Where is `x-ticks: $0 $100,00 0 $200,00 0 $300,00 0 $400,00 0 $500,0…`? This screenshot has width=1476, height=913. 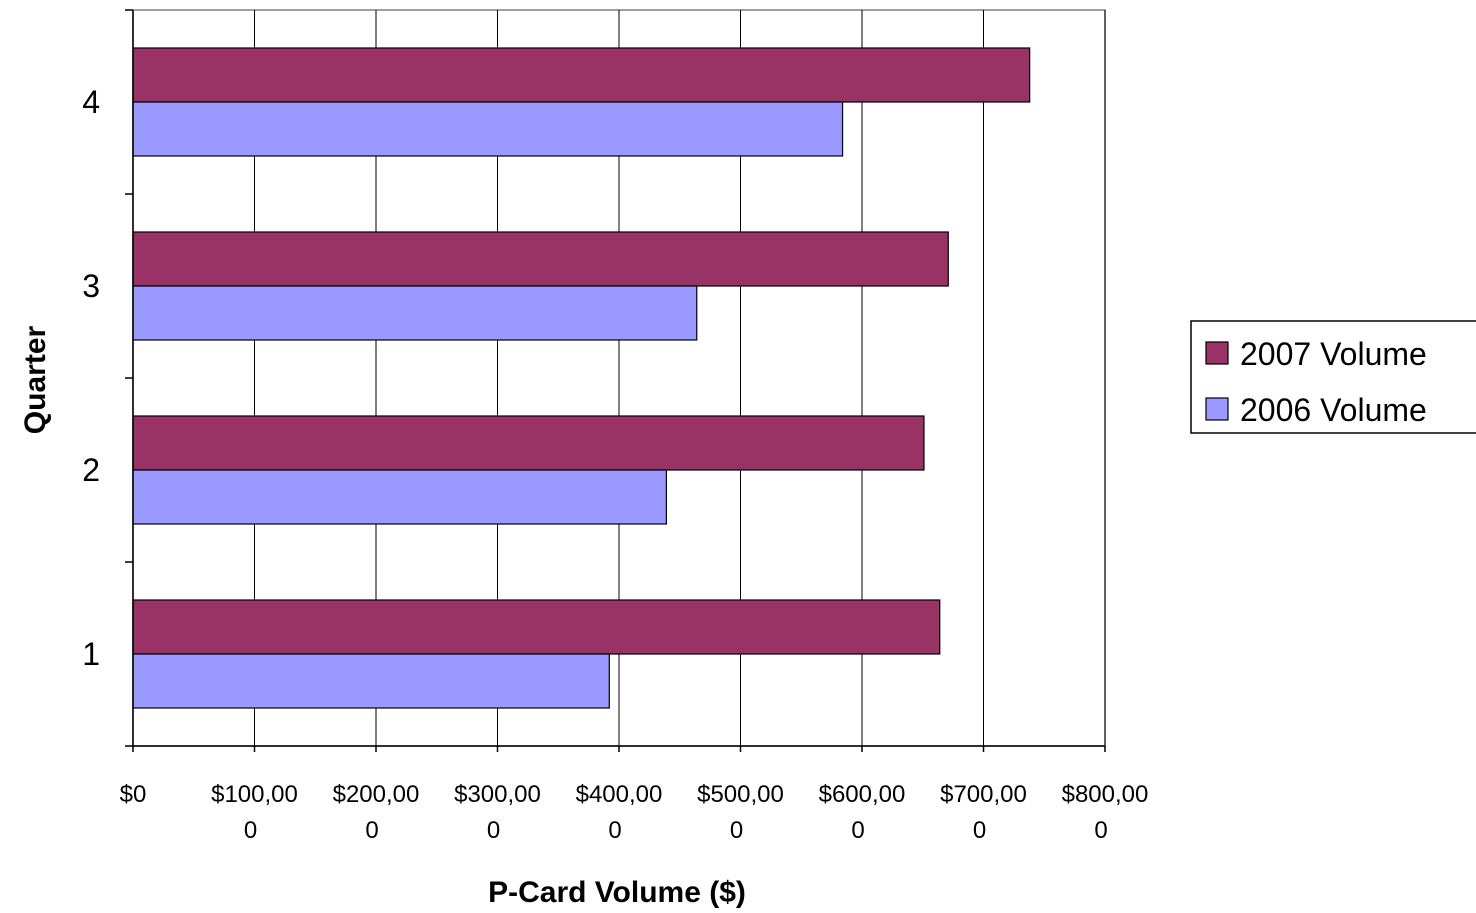 x-ticks: $0 $100,00 0 $200,00 0 $300,00 0 $400,00 0 $500,0… is located at coordinates (634, 795).